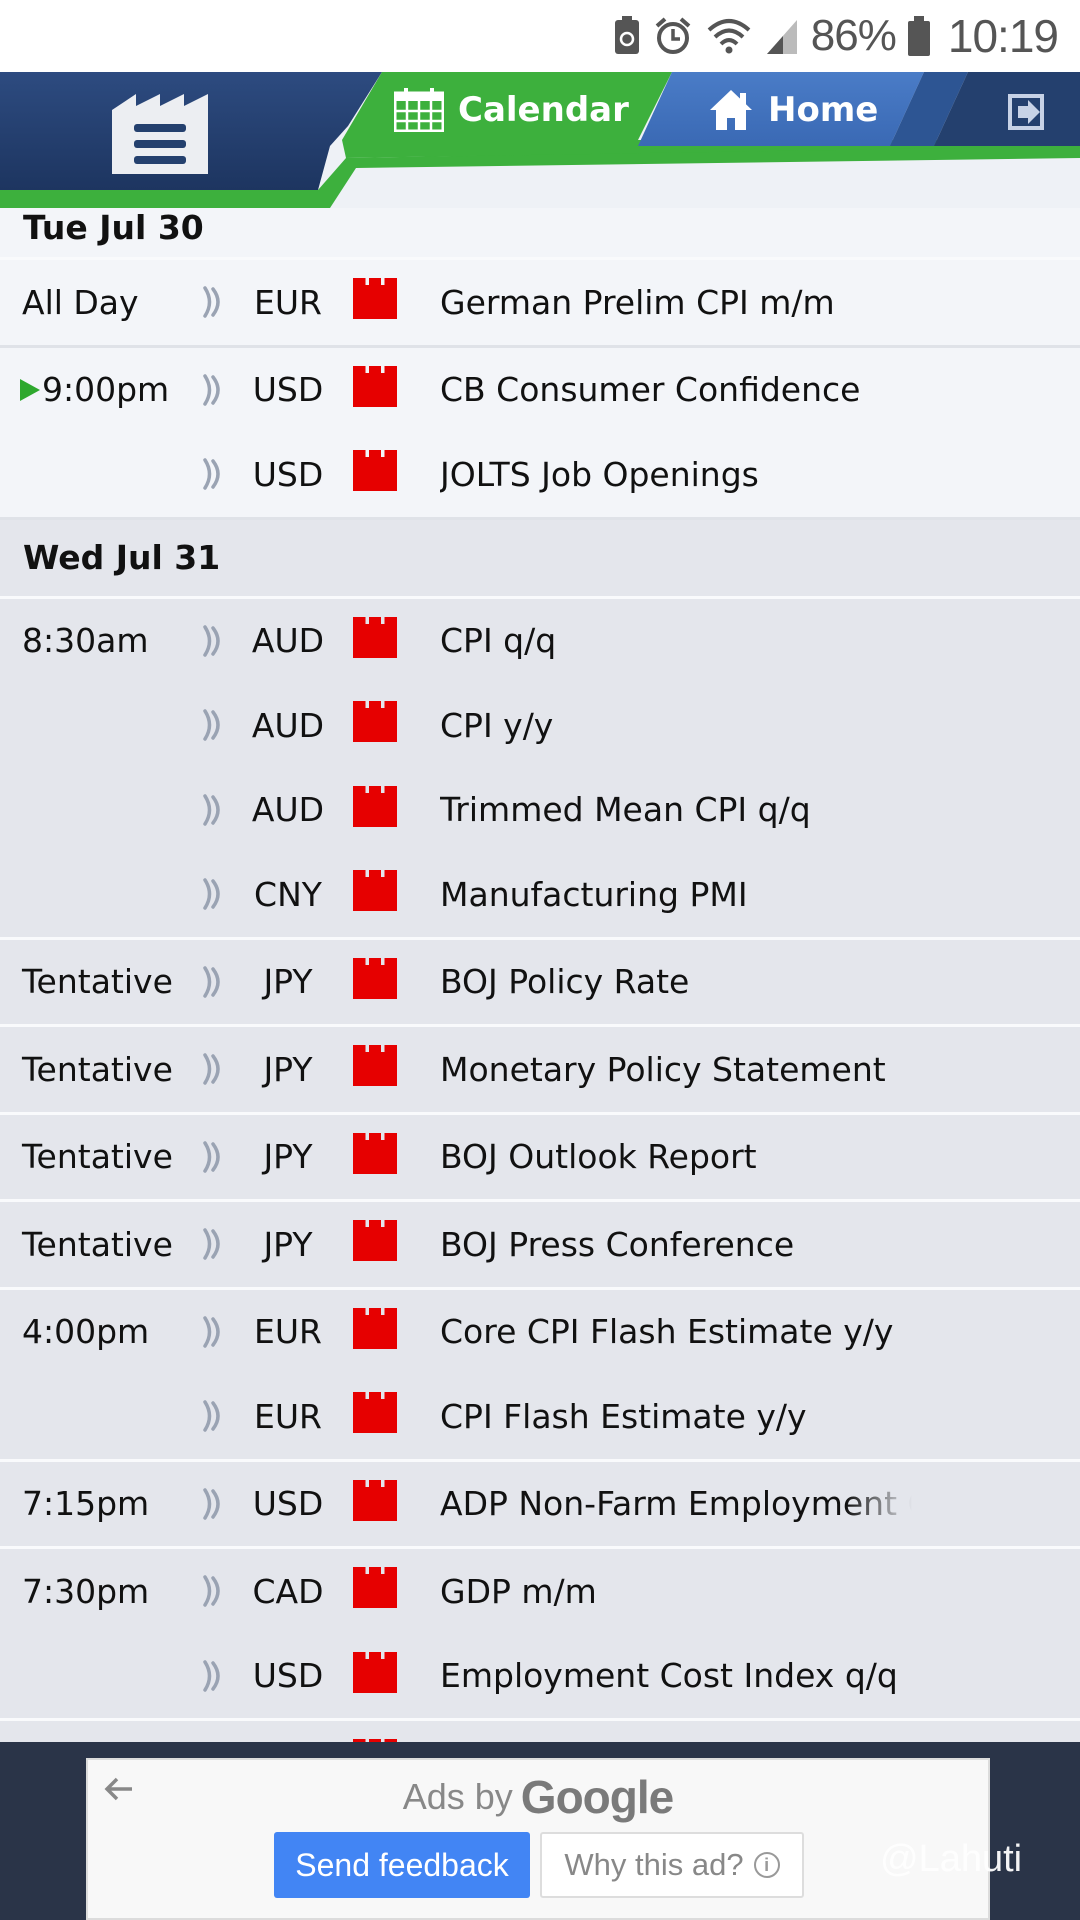 This screenshot has width=1080, height=1920. Describe the element at coordinates (731, 110) in the screenshot. I see `home-icon` at that location.